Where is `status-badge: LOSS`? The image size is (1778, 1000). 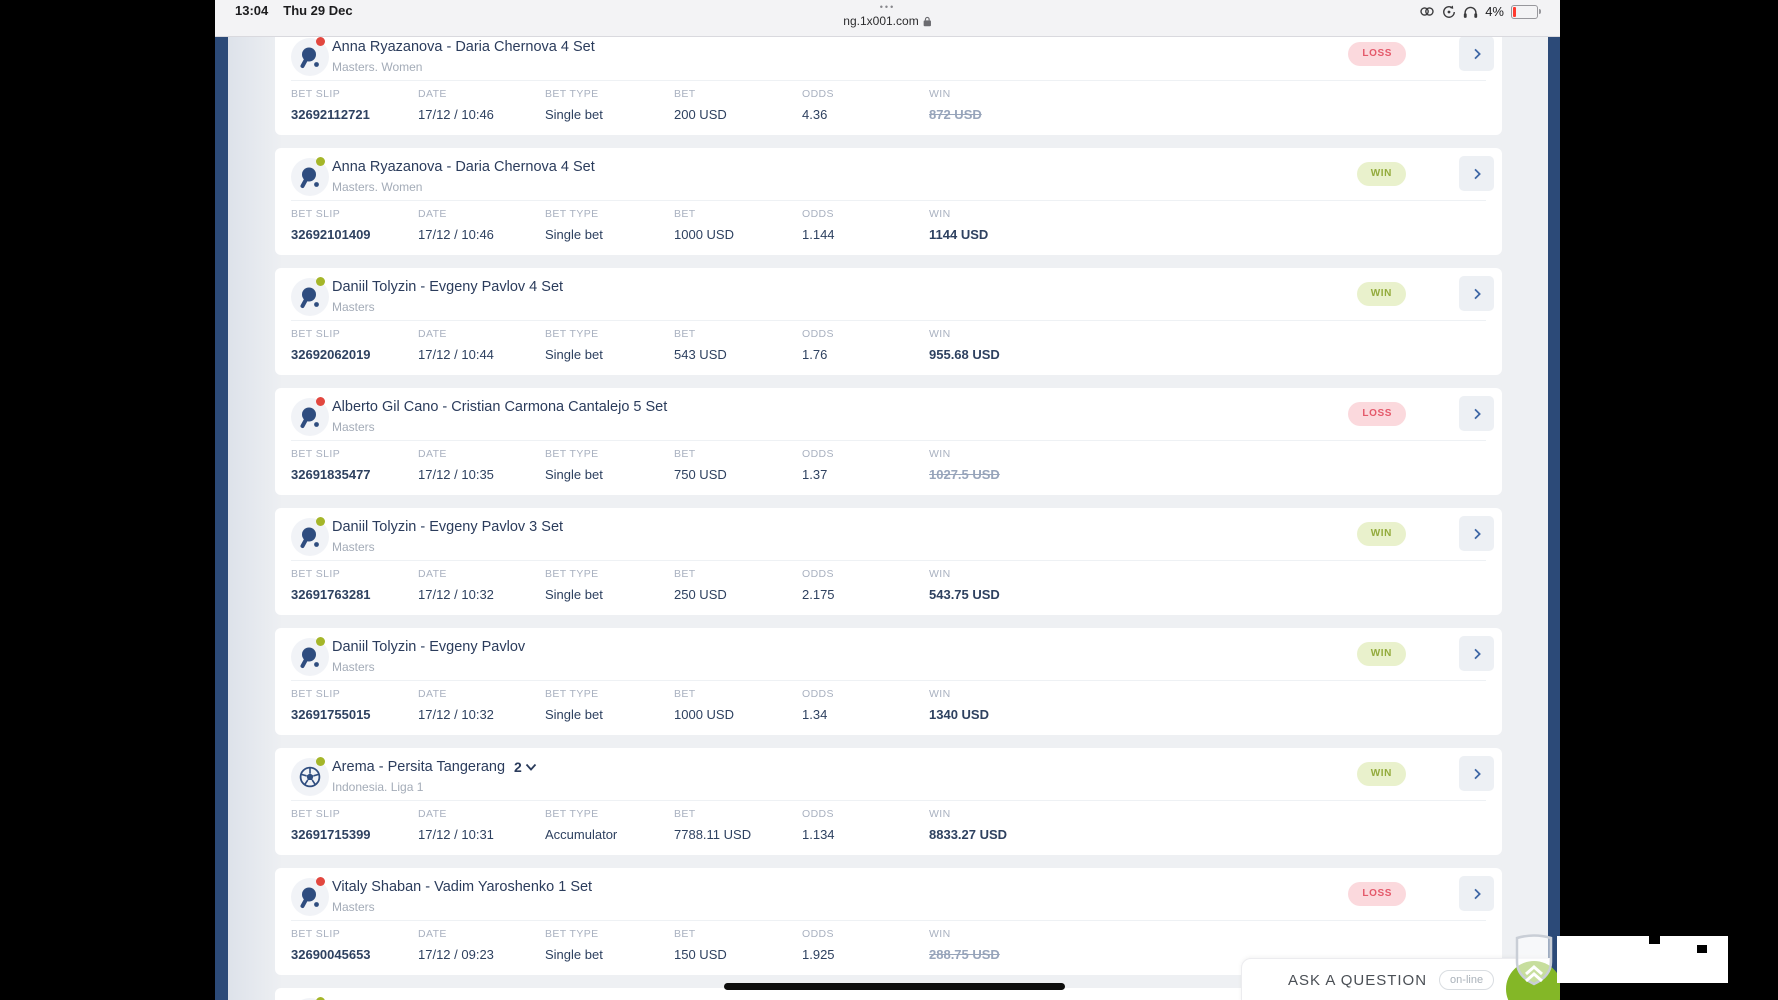 status-badge: LOSS is located at coordinates (1377, 54).